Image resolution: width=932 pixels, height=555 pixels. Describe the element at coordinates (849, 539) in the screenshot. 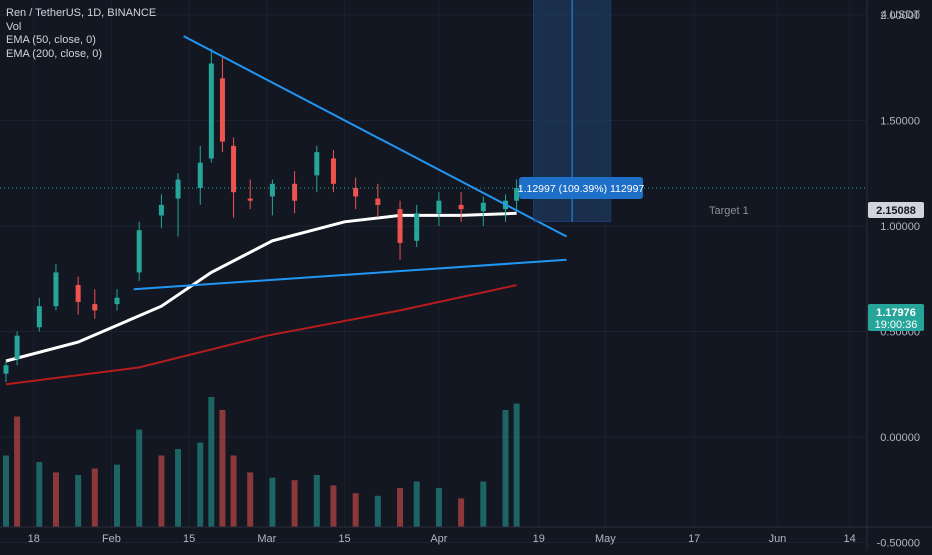

I see `time-tick-label: 14` at that location.